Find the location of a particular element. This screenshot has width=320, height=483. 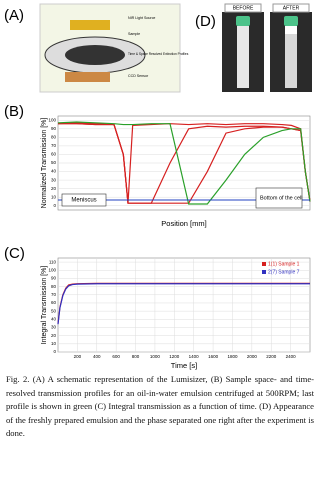

y-tick-label: 110 is located at coordinates (53, 261).